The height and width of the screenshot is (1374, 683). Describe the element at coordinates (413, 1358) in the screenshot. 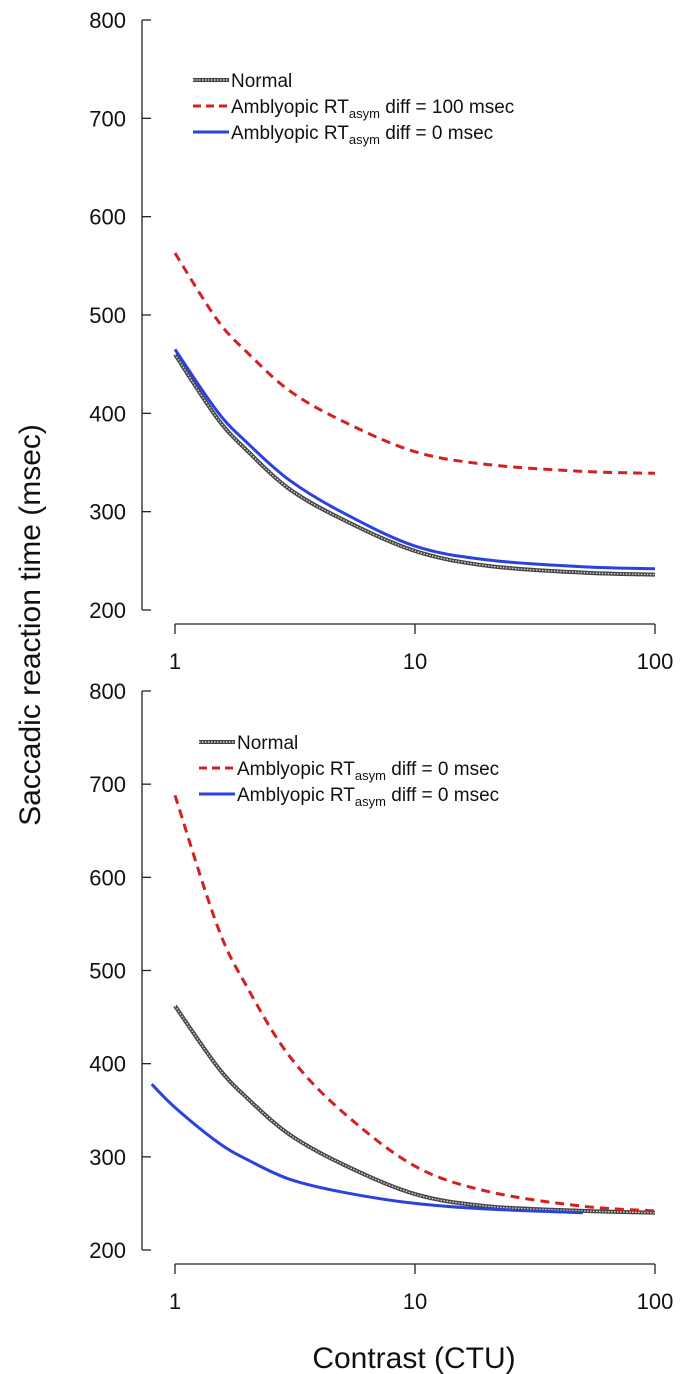

I see `shared-x-axis-title: Contrast (CTU)` at that location.